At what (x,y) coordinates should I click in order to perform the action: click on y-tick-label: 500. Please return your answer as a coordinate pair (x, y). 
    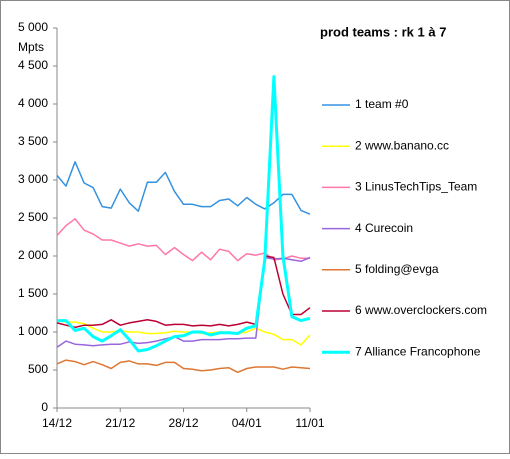
    Looking at the image, I should click on (38, 369).